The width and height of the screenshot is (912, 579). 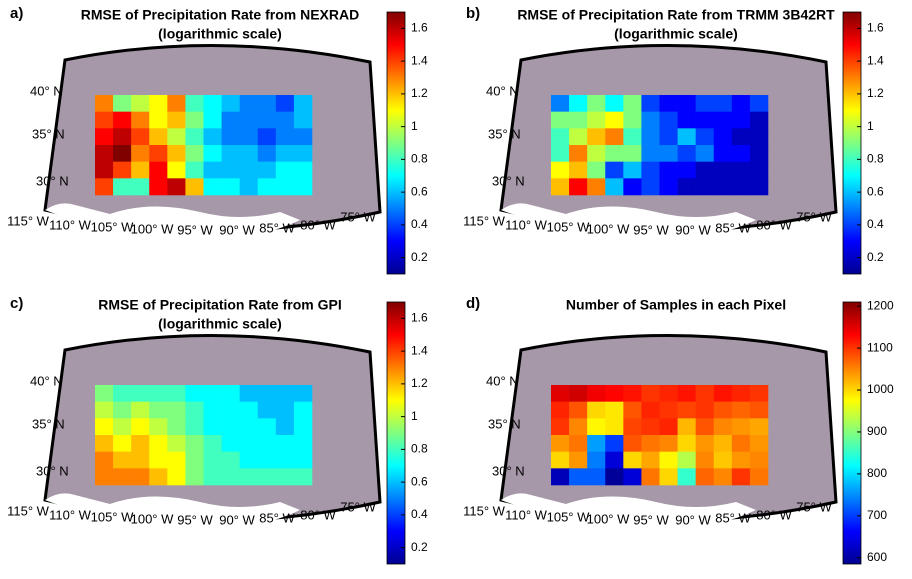 What do you see at coordinates (16, 303) in the screenshot?
I see `panel-label: c)` at bounding box center [16, 303].